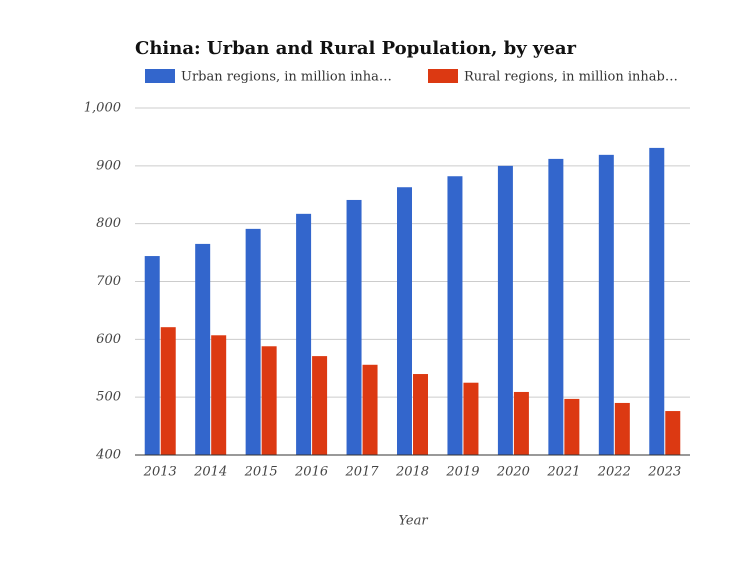 The image size is (750, 568). Describe the element at coordinates (413, 521) in the screenshot. I see `x-axis-label: Year` at that location.